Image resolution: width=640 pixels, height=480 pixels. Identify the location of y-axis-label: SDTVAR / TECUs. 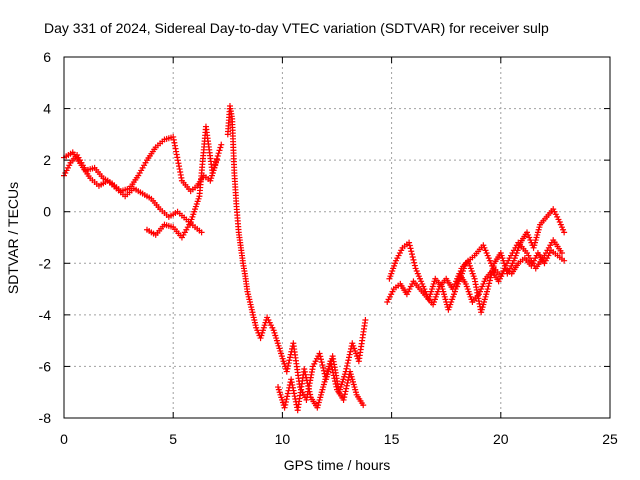
(13, 238).